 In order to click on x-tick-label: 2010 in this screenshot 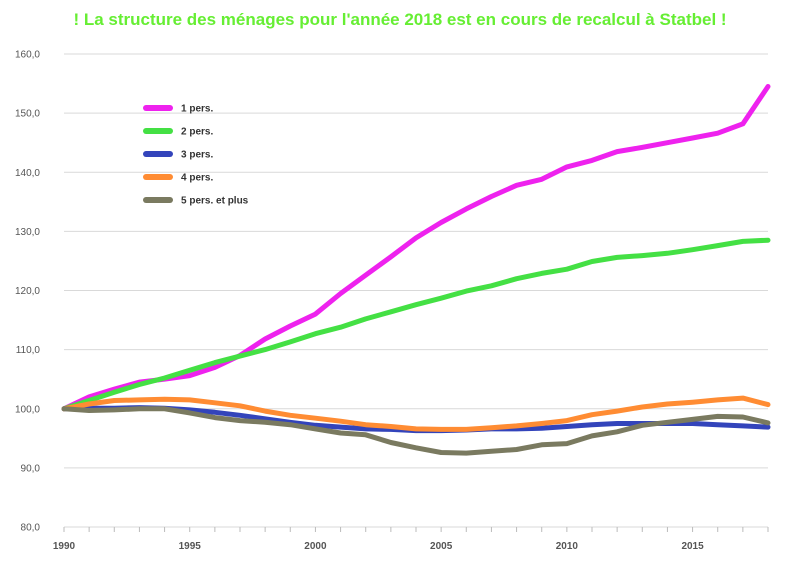, I will do `click(567, 546)`.